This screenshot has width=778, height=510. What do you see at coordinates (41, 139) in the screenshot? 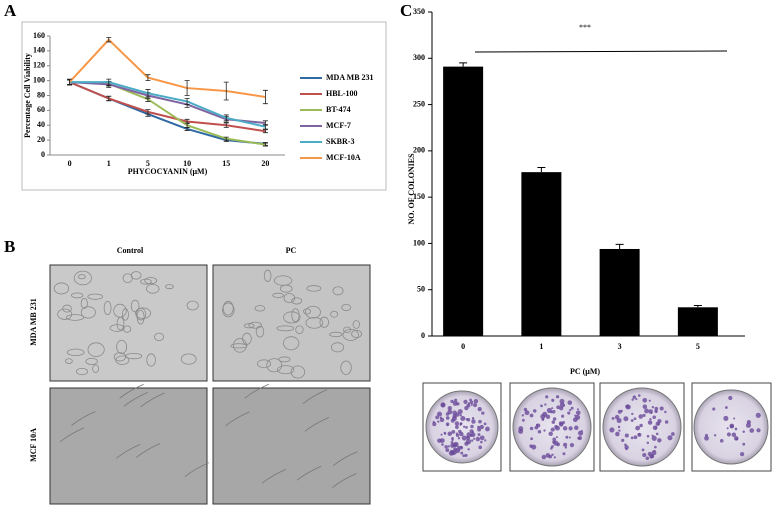
I see `y-tick-label: 20` at bounding box center [41, 139].